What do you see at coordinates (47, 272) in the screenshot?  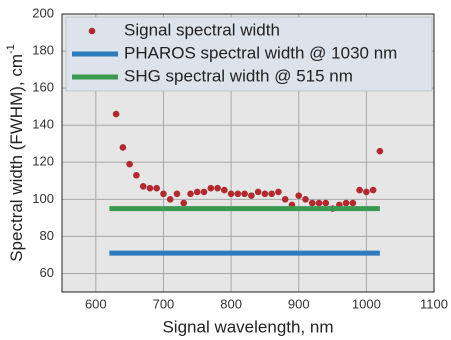 I see `y-tick-label: 60` at bounding box center [47, 272].